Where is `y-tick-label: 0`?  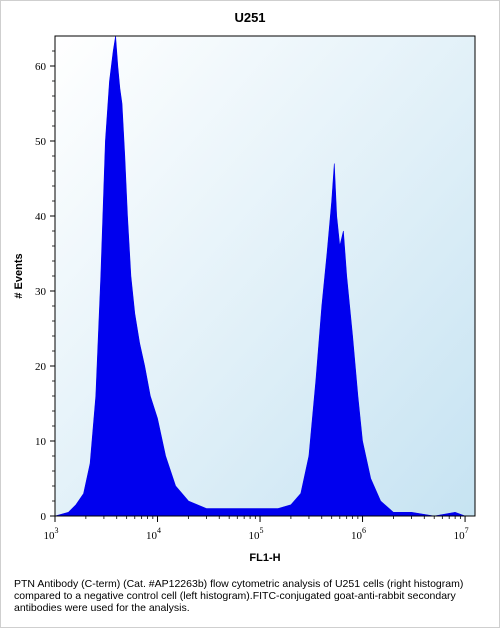
y-tick-label: 0 is located at coordinates (44, 517).